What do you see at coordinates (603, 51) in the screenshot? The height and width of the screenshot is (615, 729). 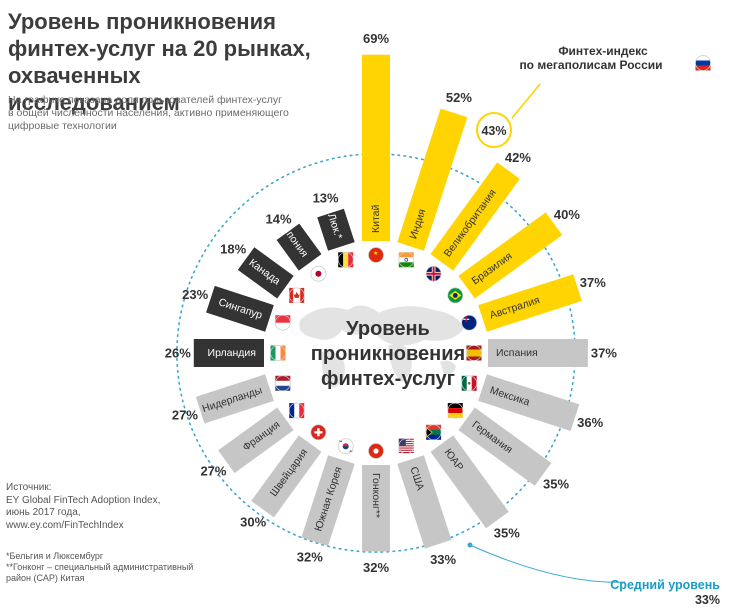 I see `callout-line: Финтех-индекс` at bounding box center [603, 51].